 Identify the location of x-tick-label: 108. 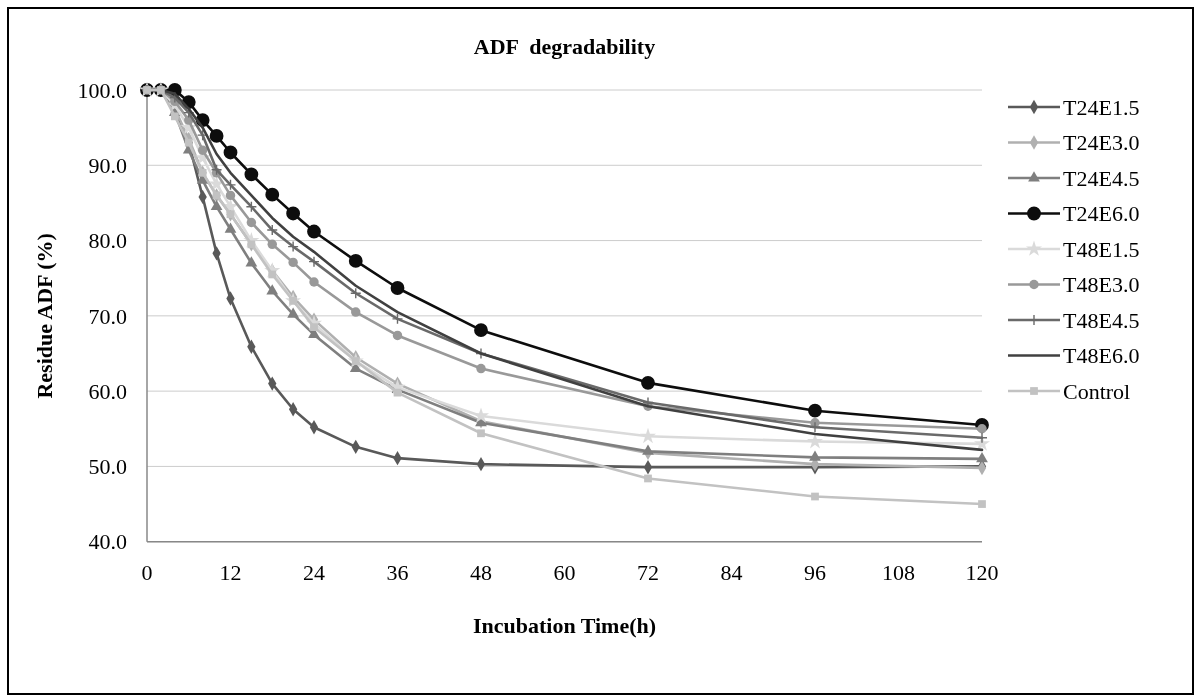
(898, 572).